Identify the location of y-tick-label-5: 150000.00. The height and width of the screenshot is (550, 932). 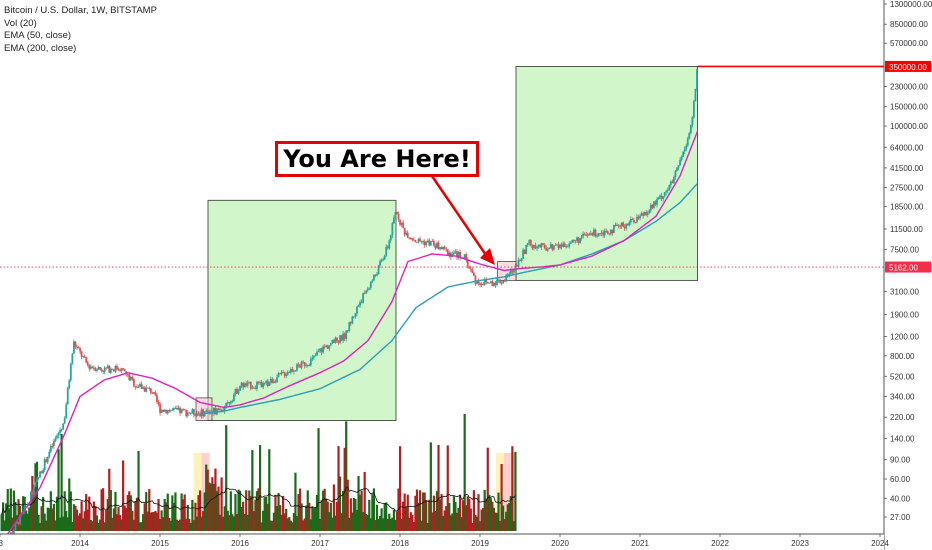
(909, 107).